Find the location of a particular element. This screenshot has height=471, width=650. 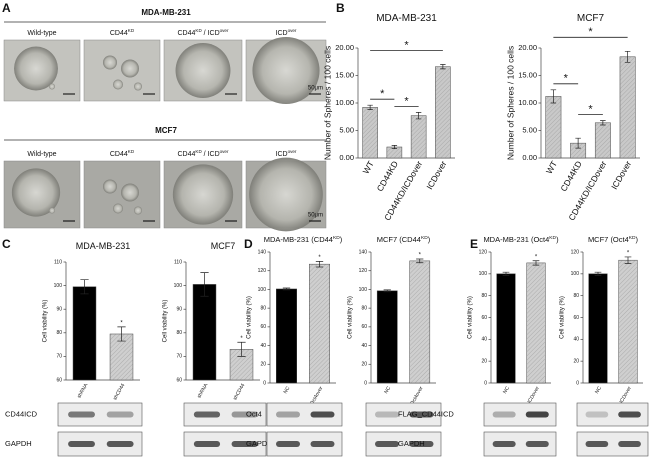

blot-label: CD44ICD is located at coordinates (21, 413).